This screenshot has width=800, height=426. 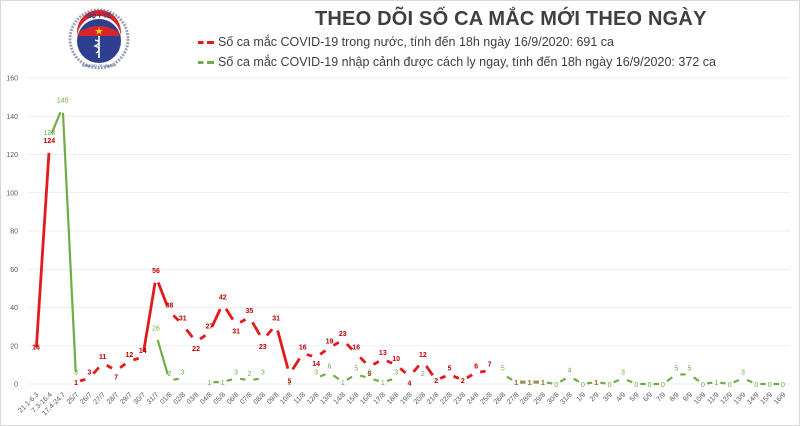 I want to click on domestic-data-label: 56, so click(x=156, y=271).